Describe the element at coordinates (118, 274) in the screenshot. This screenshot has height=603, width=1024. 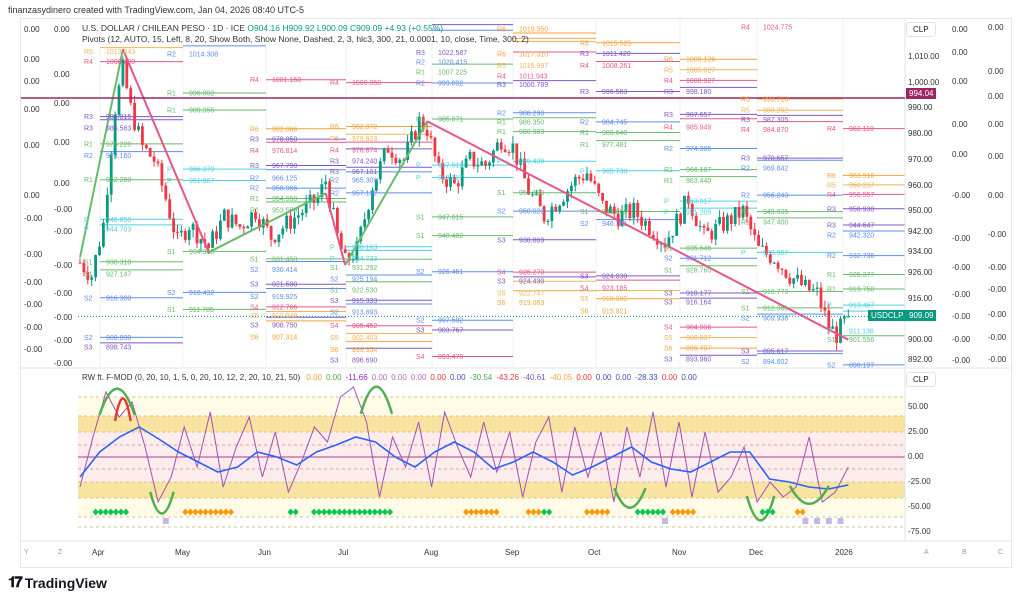
I see `pivot-value-label: 927.147` at that location.